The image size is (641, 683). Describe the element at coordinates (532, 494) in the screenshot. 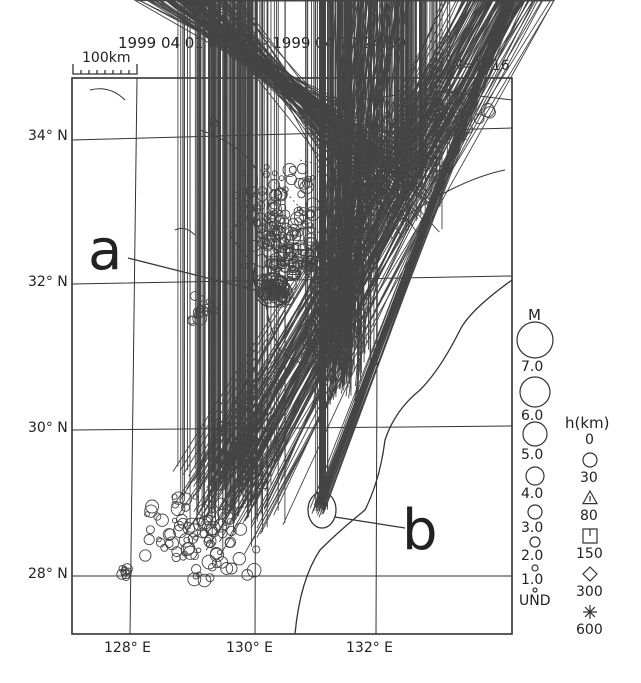

I see `legend-magnitude-label: 4.0` at that location.